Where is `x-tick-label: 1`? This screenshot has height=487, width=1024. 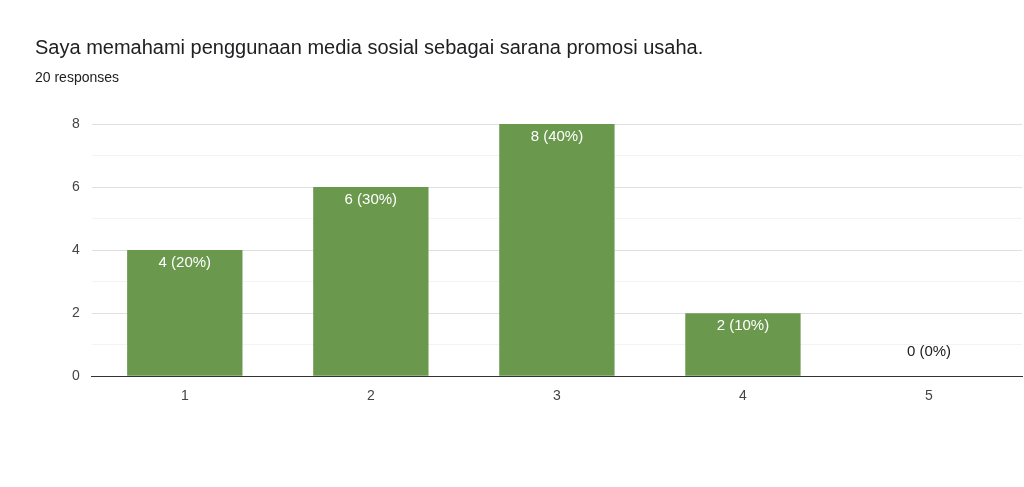
x-tick-label: 1 is located at coordinates (184, 395).